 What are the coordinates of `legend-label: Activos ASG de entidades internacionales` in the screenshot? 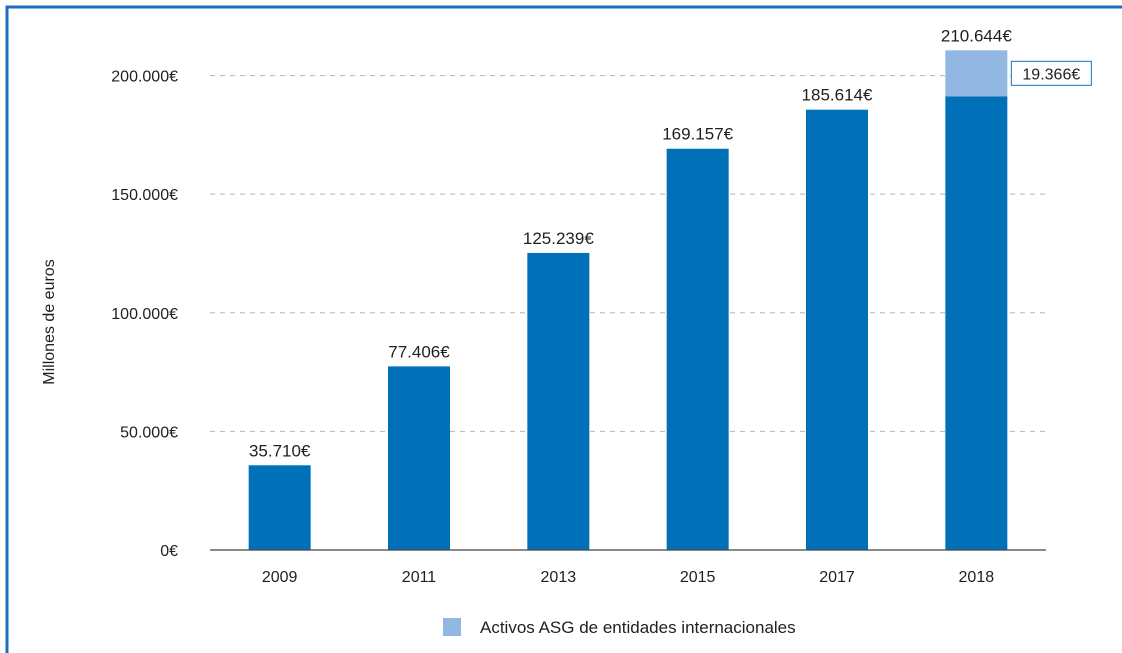 It's located at (638, 627).